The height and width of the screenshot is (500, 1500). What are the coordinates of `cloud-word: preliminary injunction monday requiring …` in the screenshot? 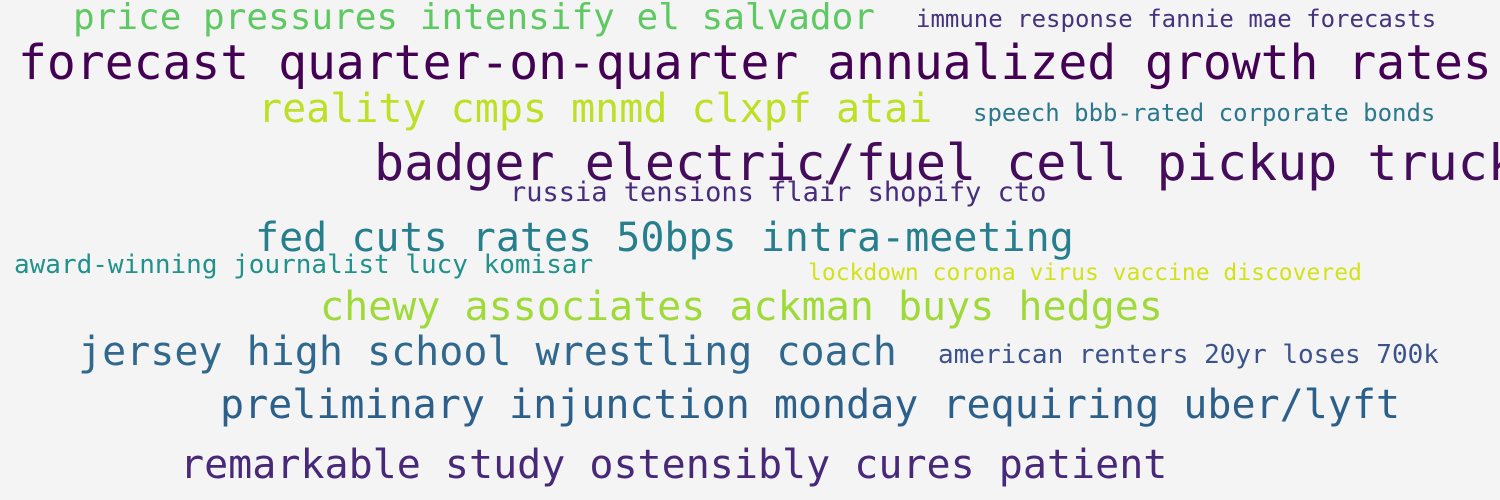 It's located at (810, 405).